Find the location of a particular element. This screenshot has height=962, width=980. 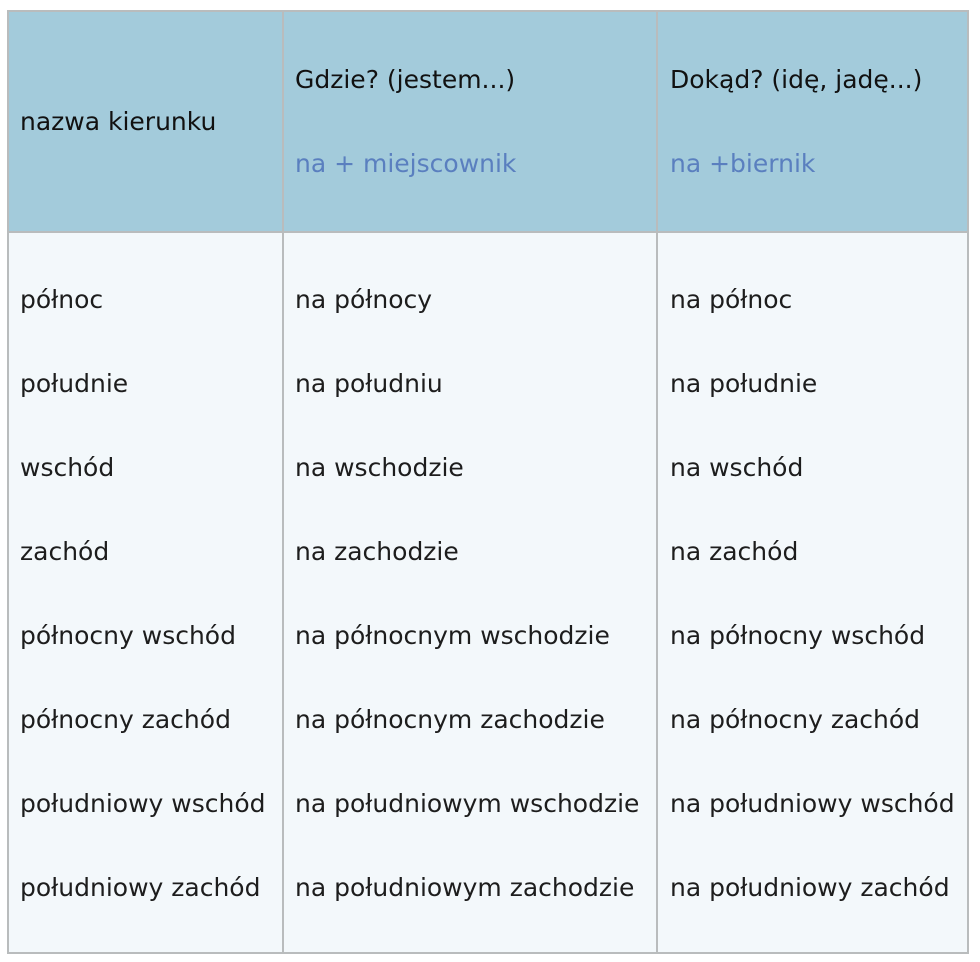

cell-whither: na południowy wschód is located at coordinates (812, 803).